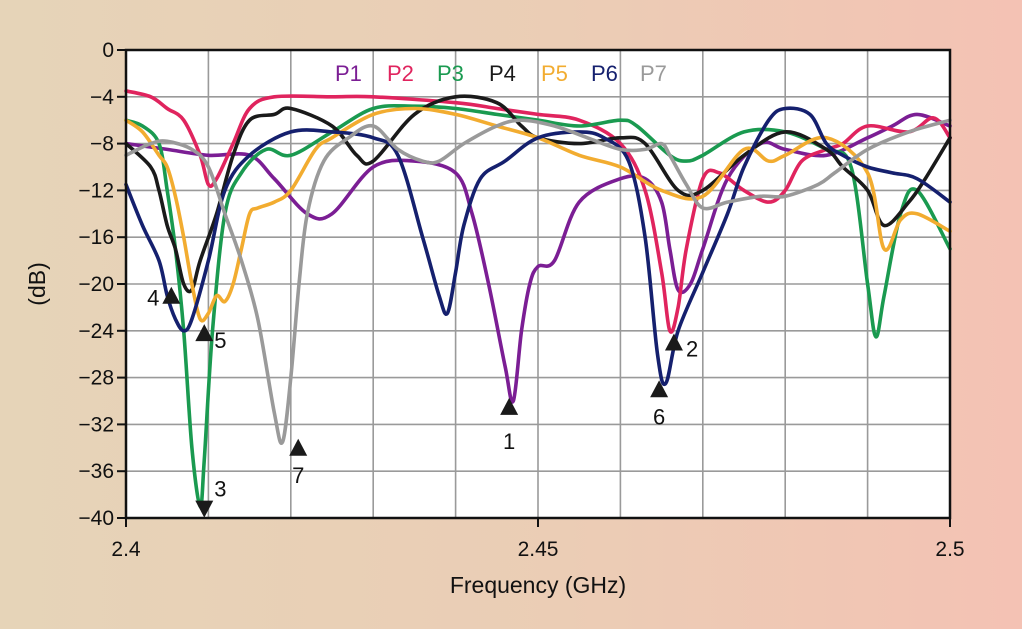 The image size is (1022, 629). Describe the element at coordinates (96, 331) in the screenshot. I see `y-tick-label: −24` at that location.